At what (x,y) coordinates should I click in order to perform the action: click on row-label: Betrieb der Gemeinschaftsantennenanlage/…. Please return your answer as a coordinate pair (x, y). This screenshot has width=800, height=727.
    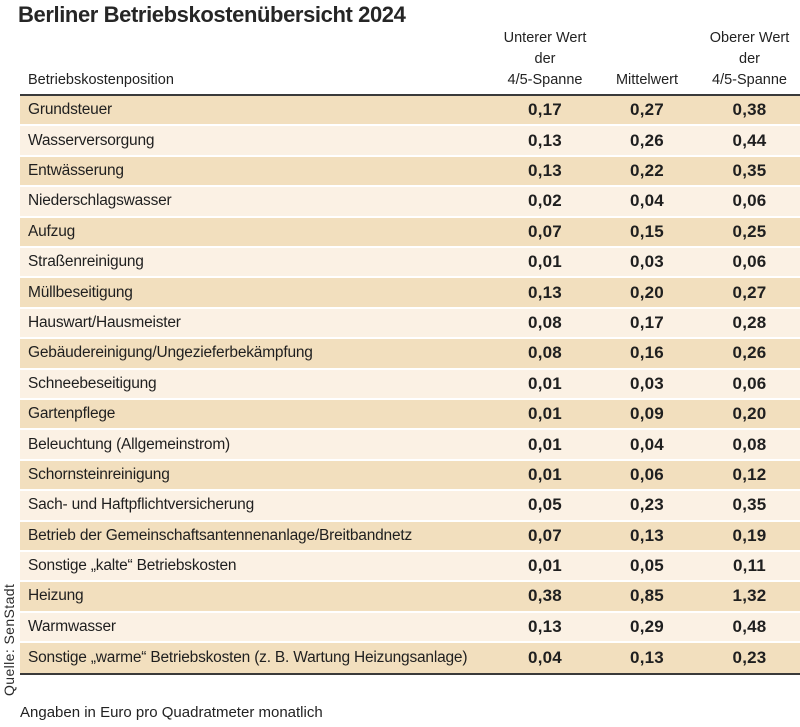
    Looking at the image, I should click on (220, 535).